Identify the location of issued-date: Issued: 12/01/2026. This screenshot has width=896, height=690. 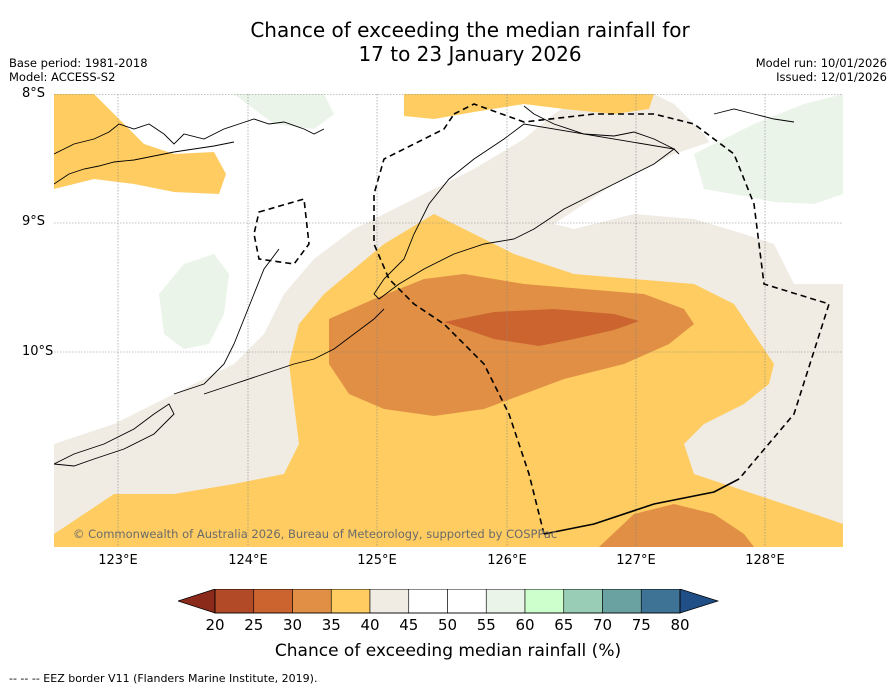
(831, 77).